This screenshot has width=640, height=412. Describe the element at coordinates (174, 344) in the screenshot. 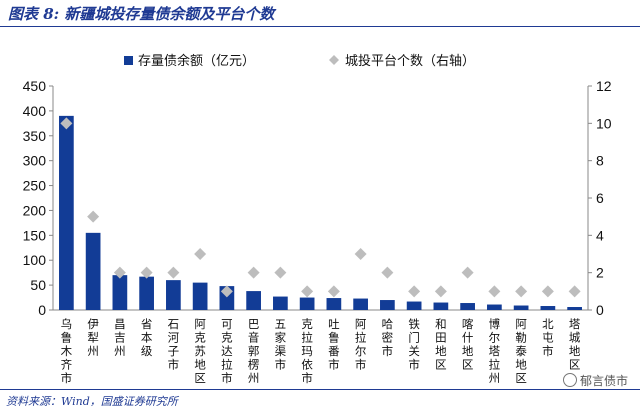

I see `x-axis-tick-label: 石河子市` at that location.